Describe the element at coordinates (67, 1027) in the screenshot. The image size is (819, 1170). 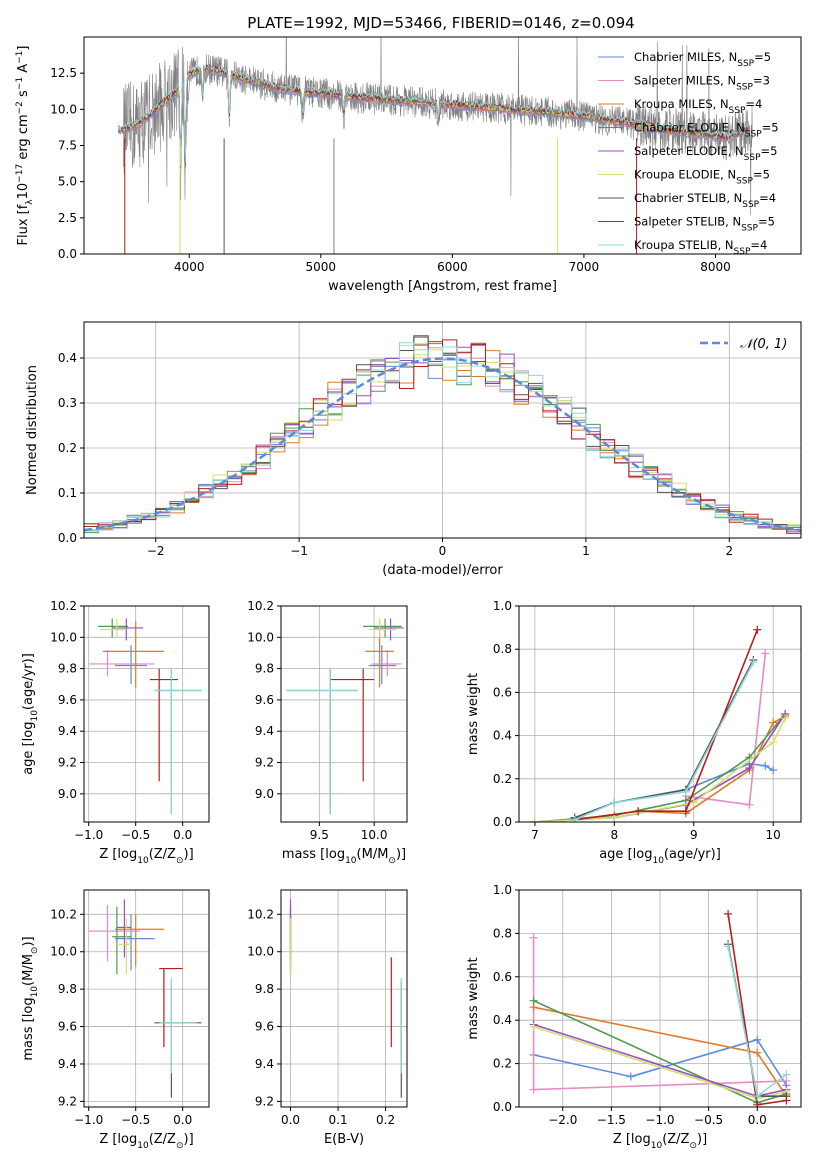
I see `y-tick-label: 9.6` at that location.